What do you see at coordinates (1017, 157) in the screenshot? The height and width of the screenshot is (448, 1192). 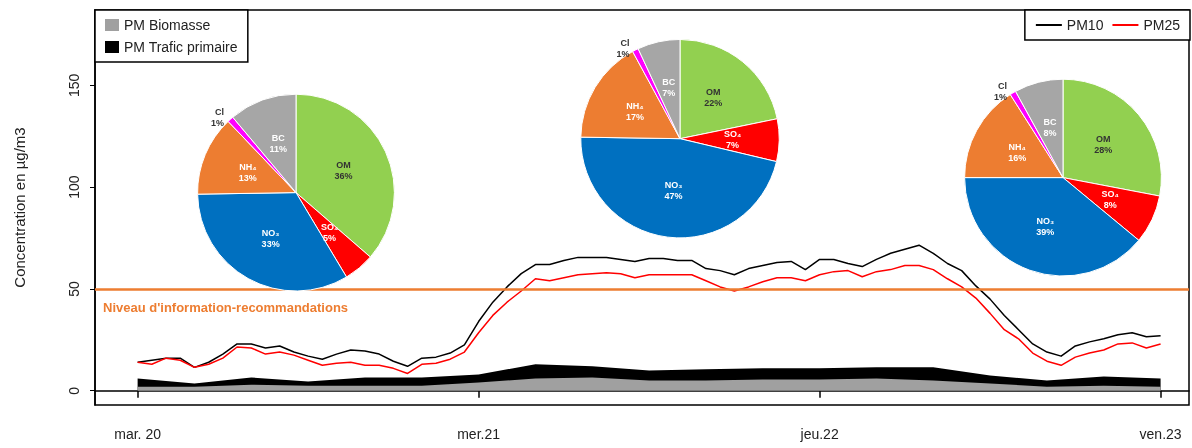 I see `data-label: 16%` at bounding box center [1017, 157].